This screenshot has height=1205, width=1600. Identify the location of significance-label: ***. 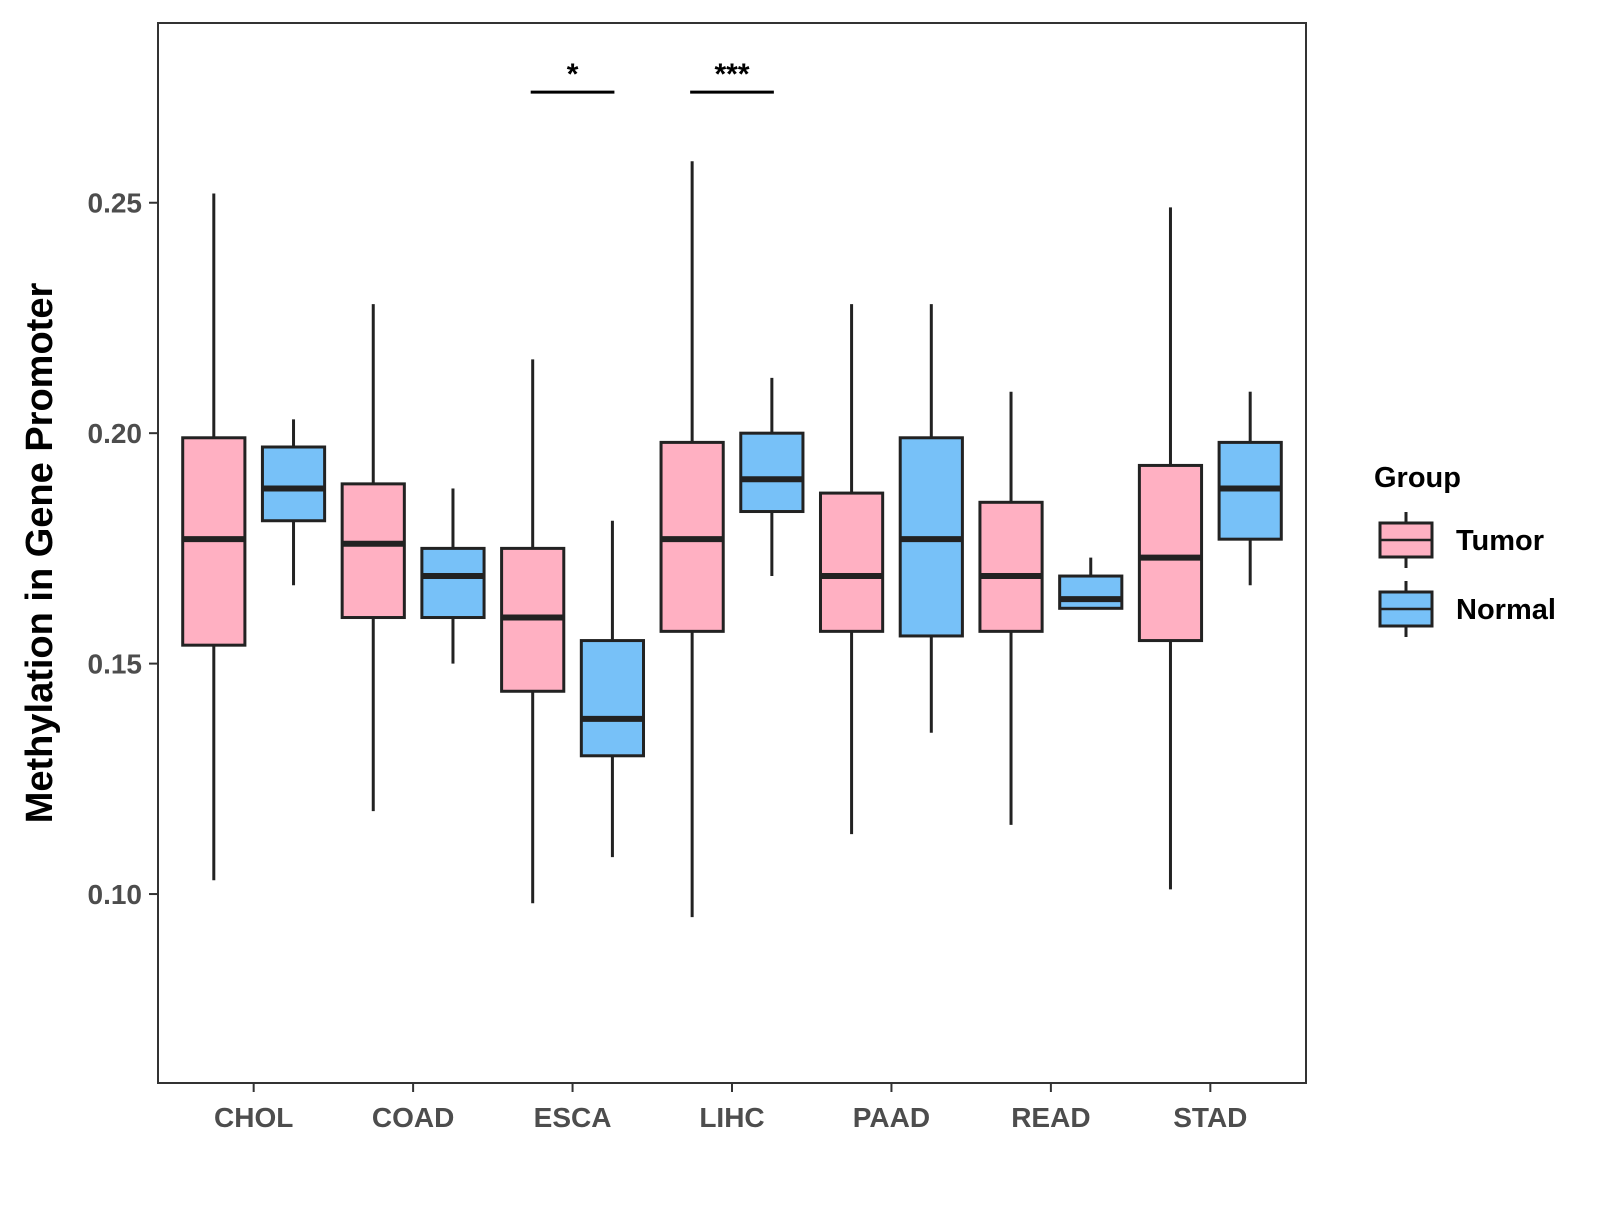
(731, 74).